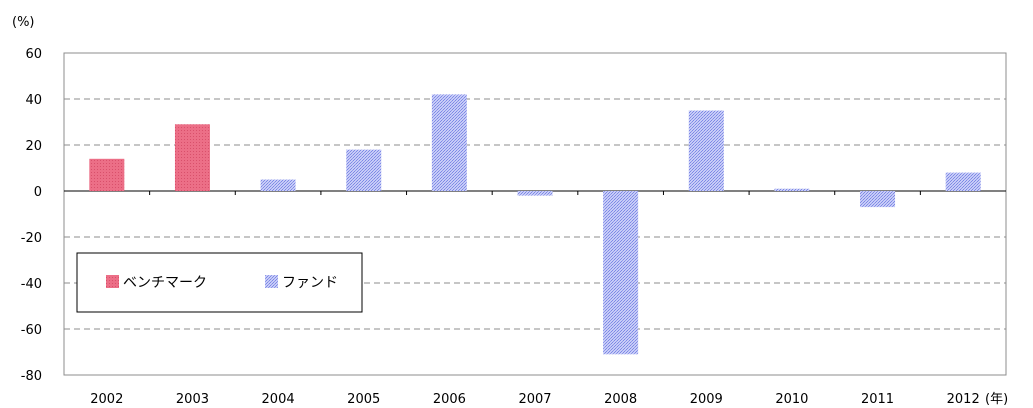  I want to click on bar-fund-2004, so click(278, 185).